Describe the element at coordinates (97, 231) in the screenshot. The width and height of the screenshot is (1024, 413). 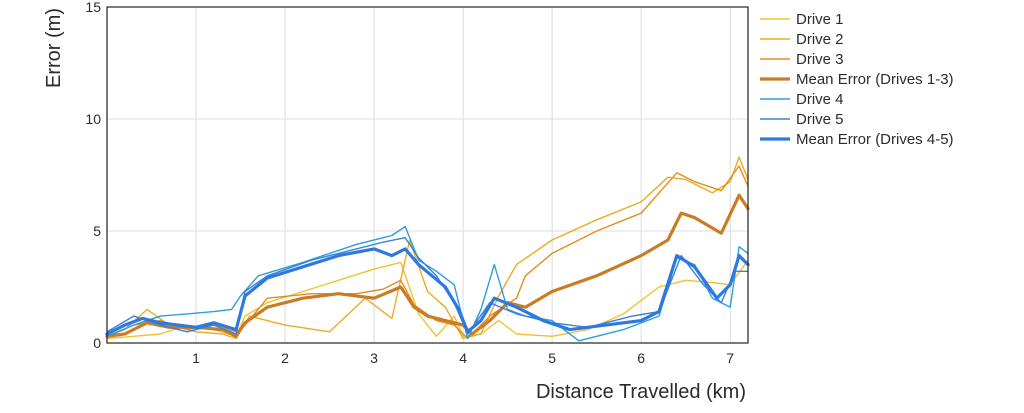
I see `y-tick-label: 5` at that location.